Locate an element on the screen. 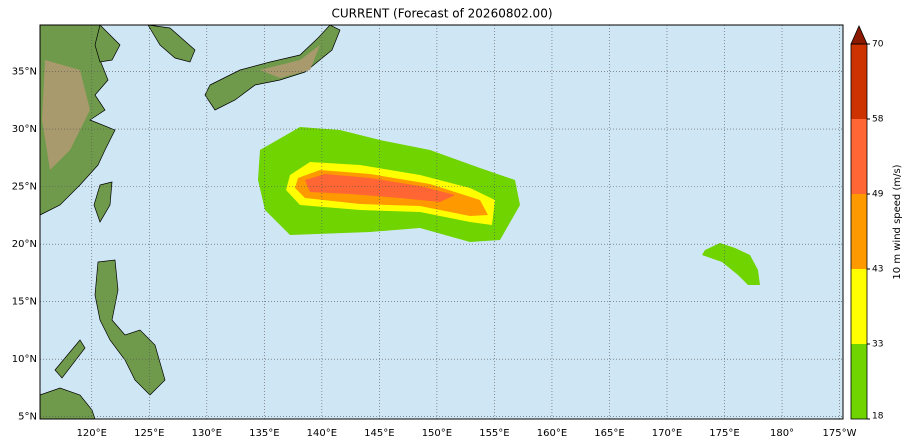 This screenshot has height=446, width=911. colorbar: 18 33 43 49 58 70 is located at coordinates (867, 223).